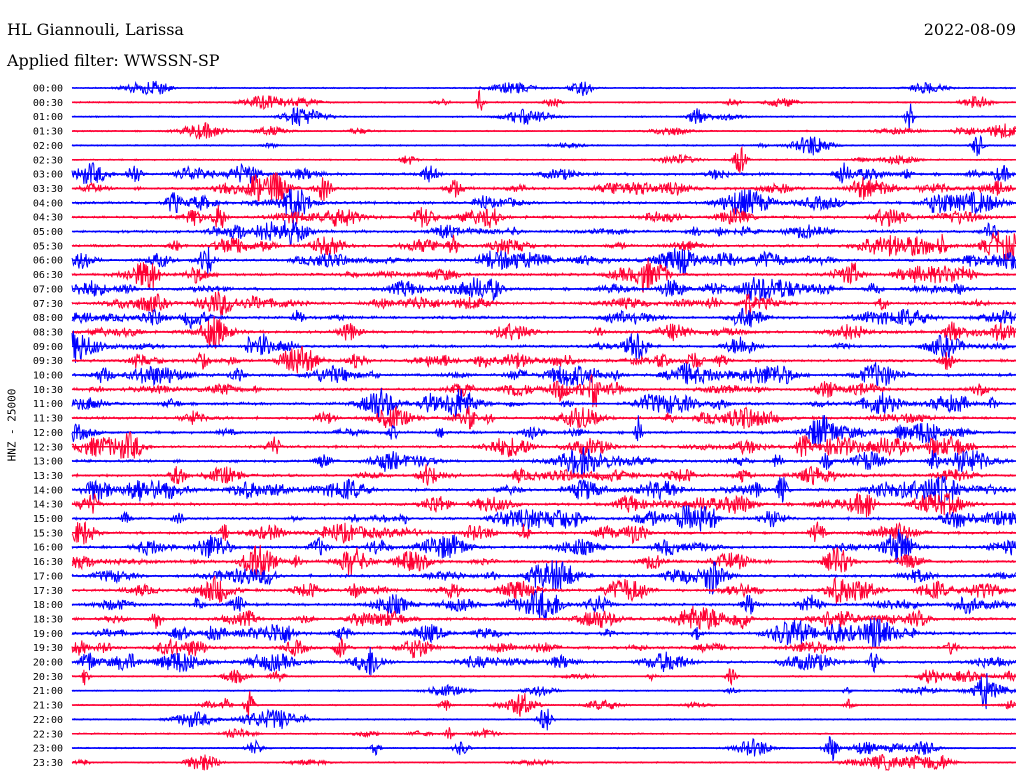 Image resolution: width=1024 pixels, height=780 pixels. What do you see at coordinates (48, 591) in the screenshot?
I see `tick-label: 17:30` at bounding box center [48, 591].